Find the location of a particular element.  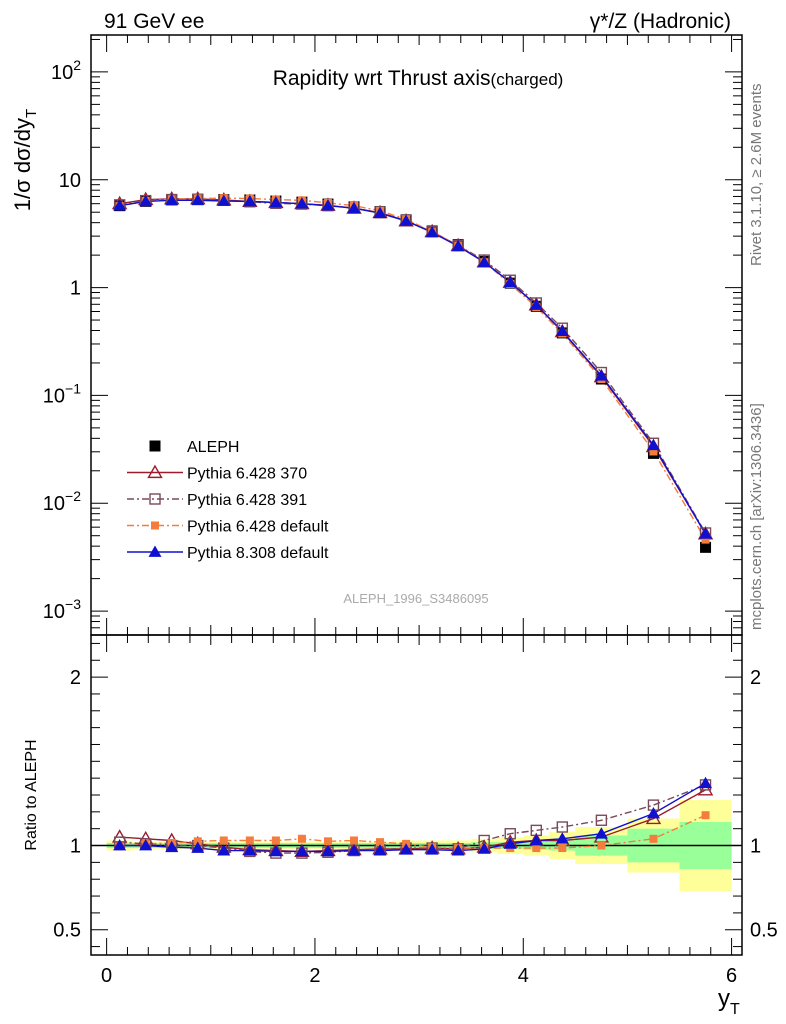

ratio-y-axis-label: Ratio to ALEPH is located at coordinates (31, 794).